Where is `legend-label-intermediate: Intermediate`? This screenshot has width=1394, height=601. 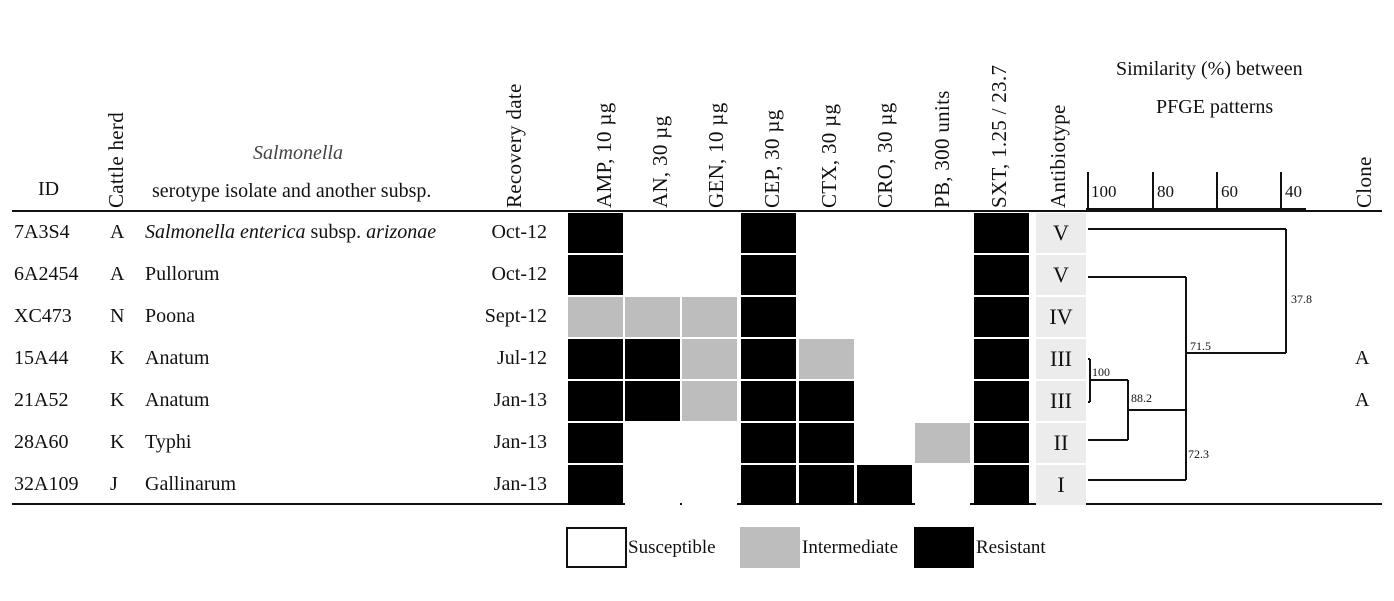
legend-label-intermediate: Intermediate is located at coordinates (850, 547).